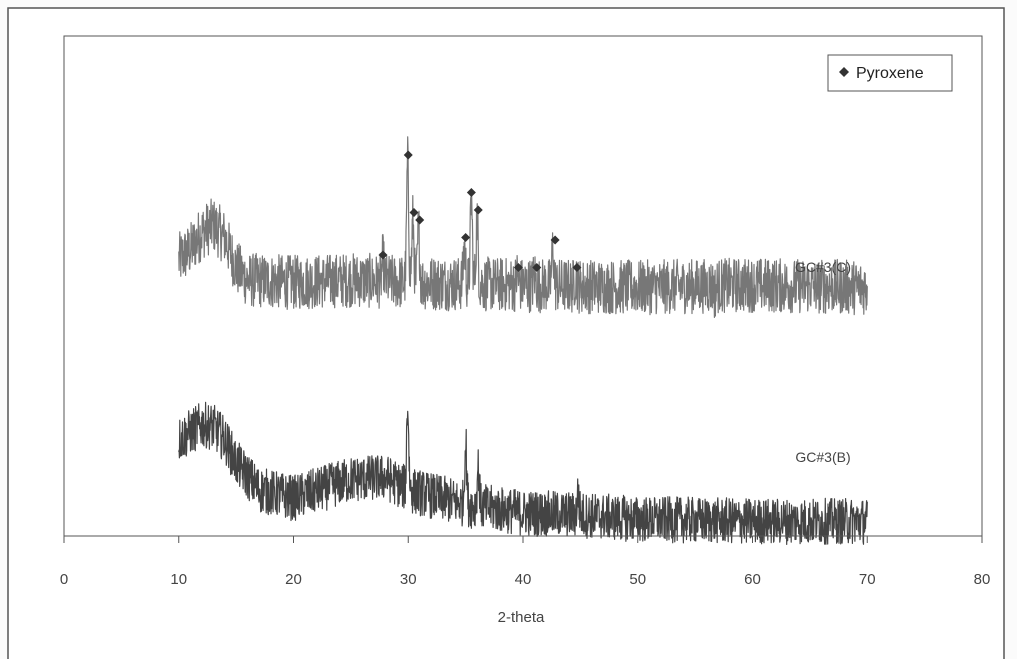 This screenshot has height=659, width=1017. I want to click on x-tick-label: 50, so click(637, 579).